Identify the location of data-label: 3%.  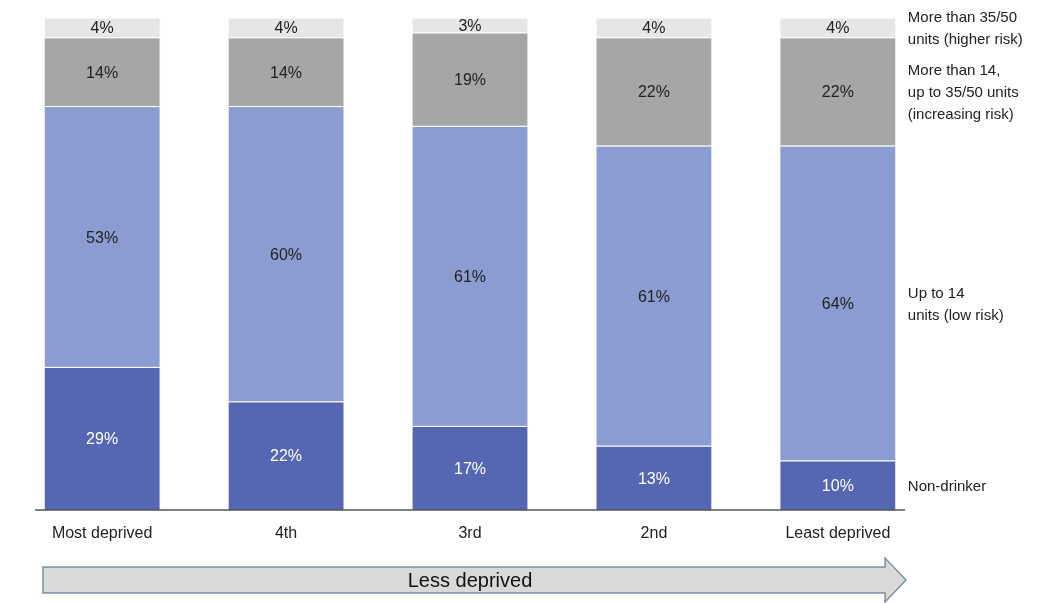
(470, 25).